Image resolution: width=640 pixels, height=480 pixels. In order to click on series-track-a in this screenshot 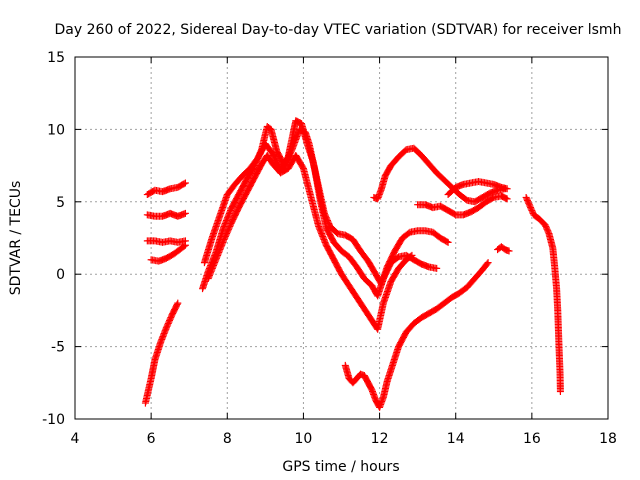, I will do `click(161, 353)`.